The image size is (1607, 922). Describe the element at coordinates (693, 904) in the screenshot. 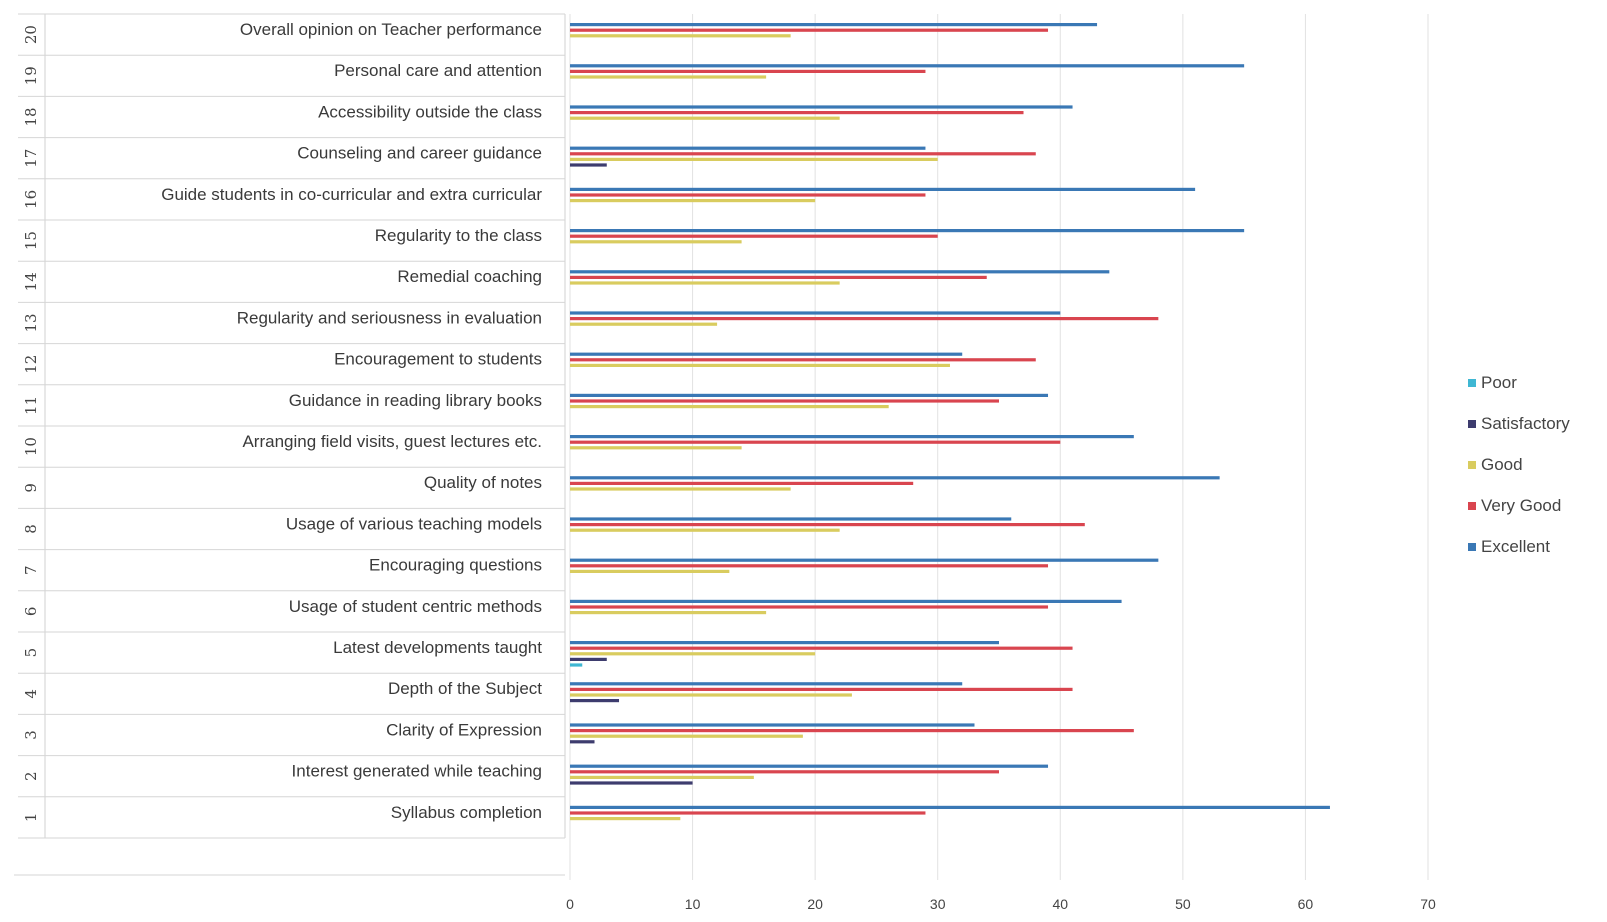

I see `x-tick-label: 10` at that location.